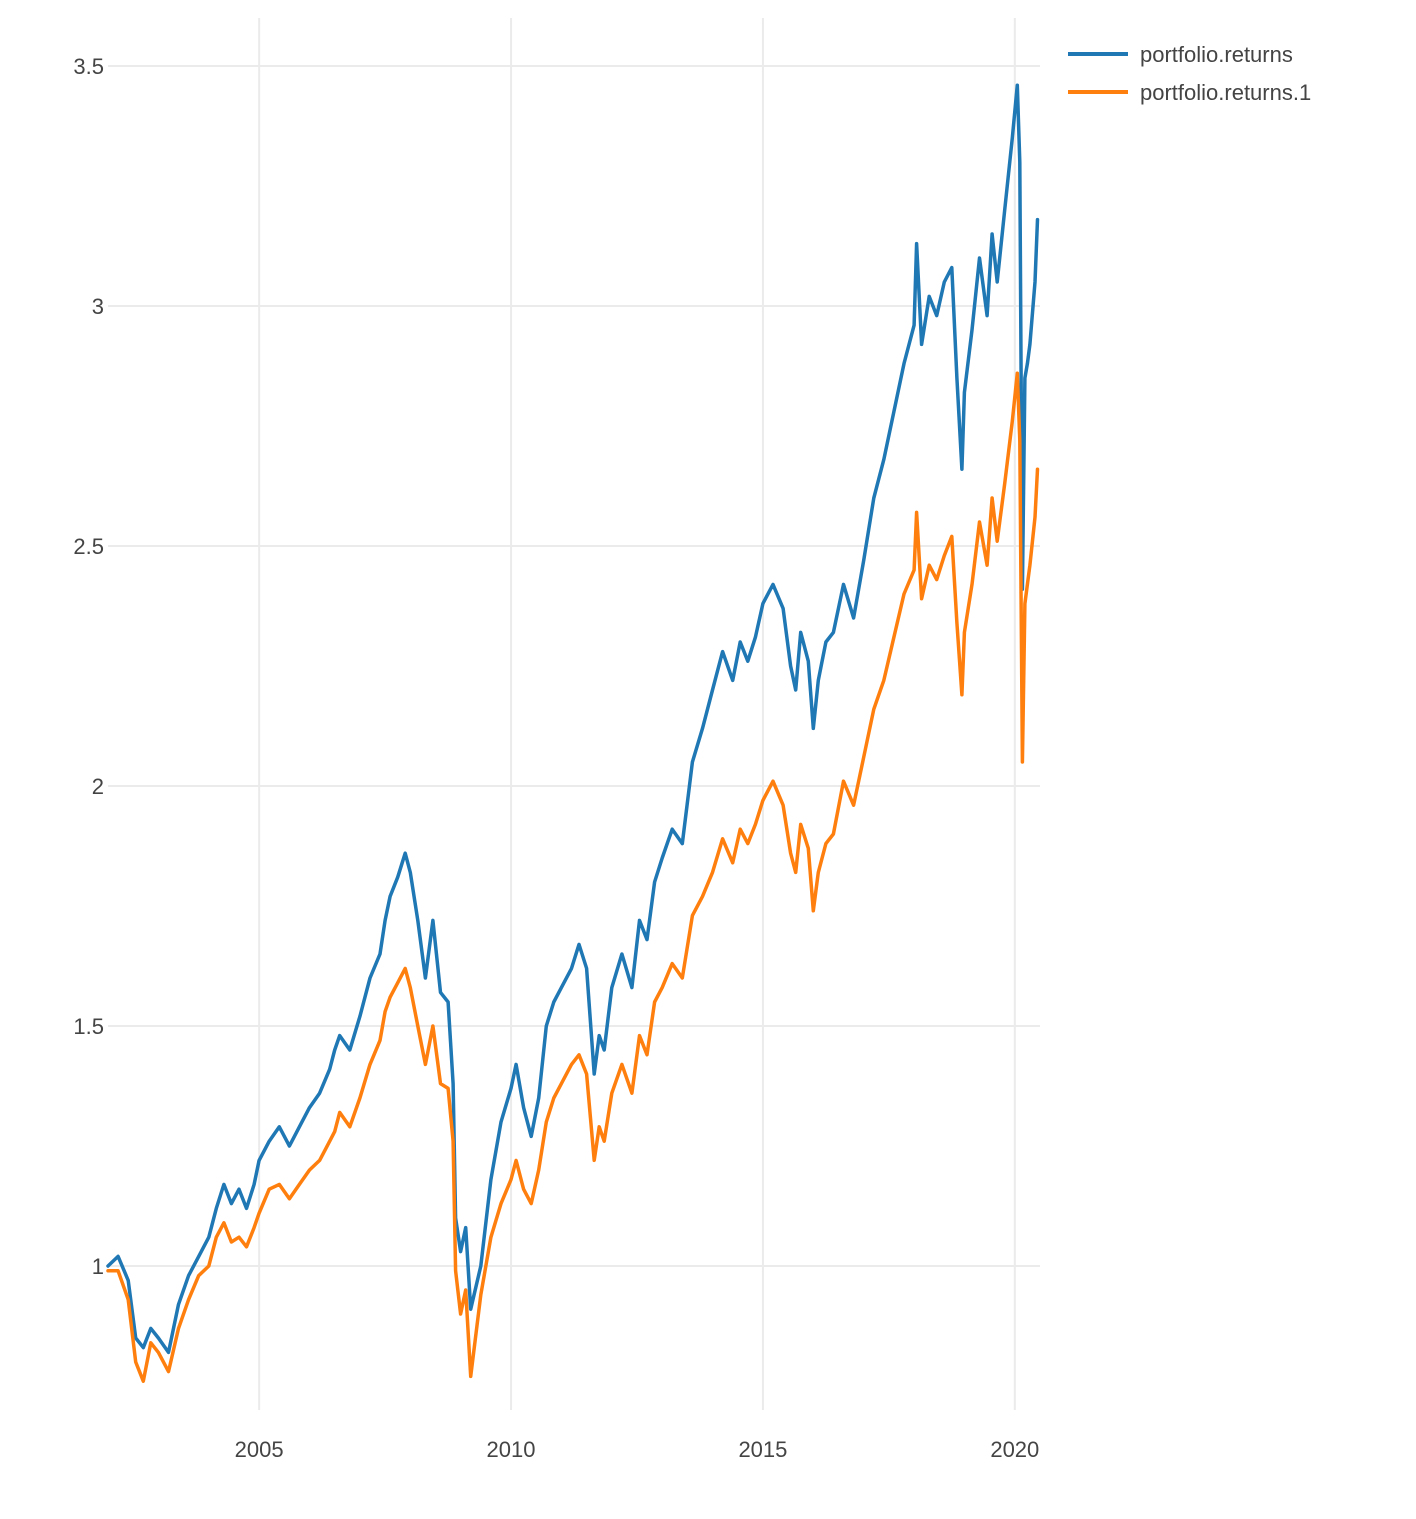  Describe the element at coordinates (1014, 1449) in the screenshot. I see `x-tick-label: 2020` at that location.